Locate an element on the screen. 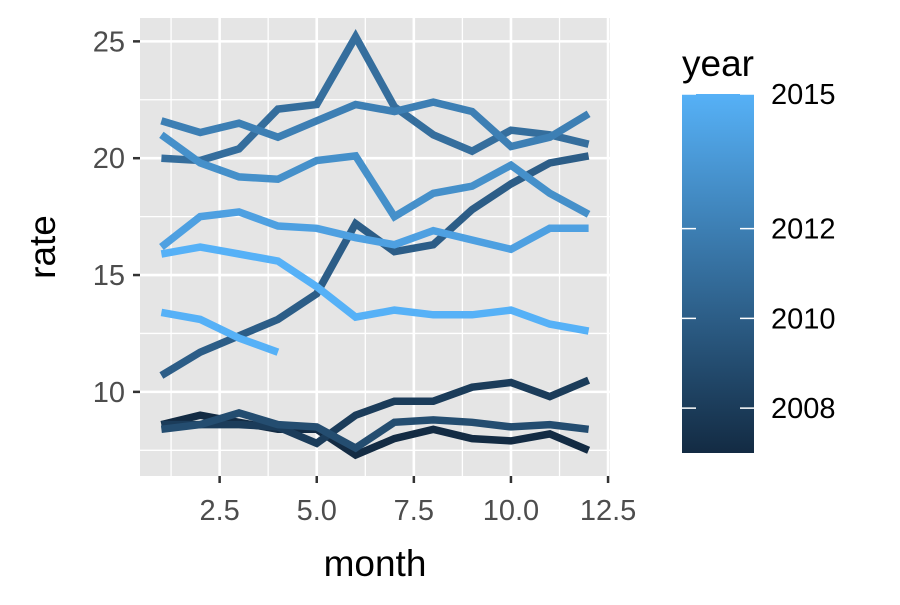 The image size is (900, 605). series-line-2011 is located at coordinates (375, 97).